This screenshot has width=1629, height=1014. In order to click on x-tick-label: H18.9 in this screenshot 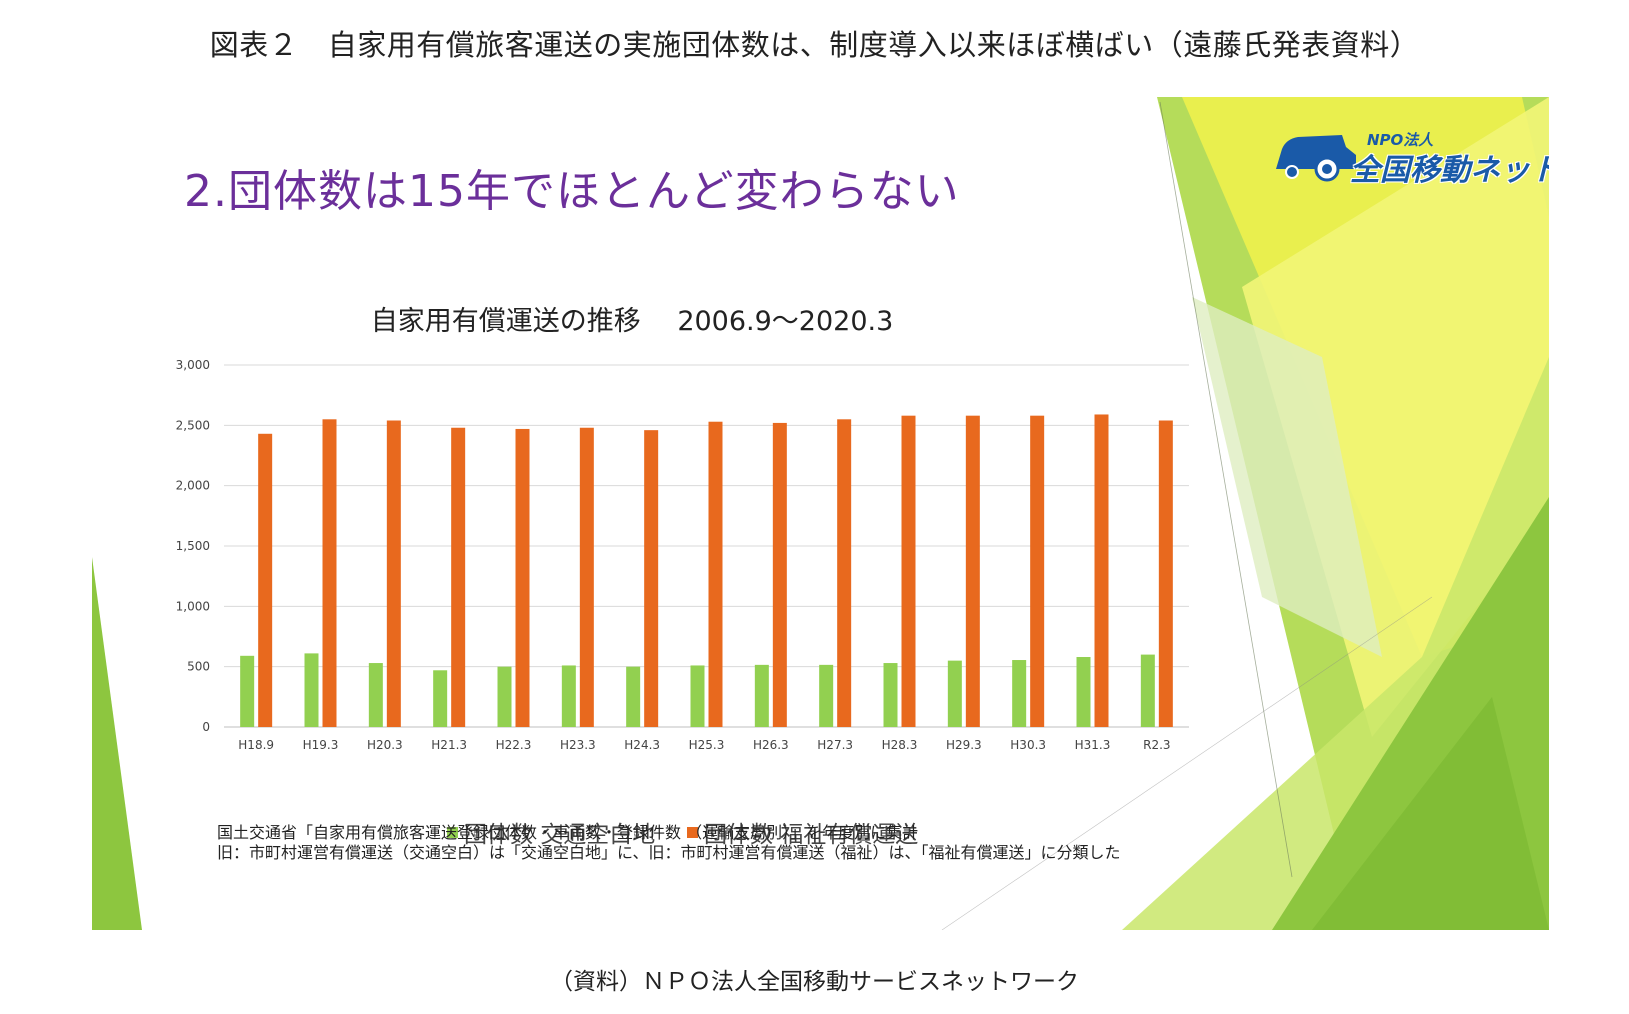, I will do `click(256, 745)`.